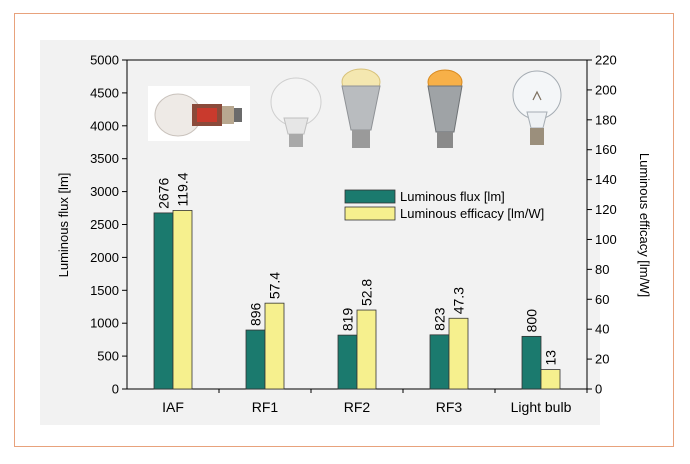 The height and width of the screenshot is (464, 690). I want to click on rf2-lamp-photo, so click(361, 108).